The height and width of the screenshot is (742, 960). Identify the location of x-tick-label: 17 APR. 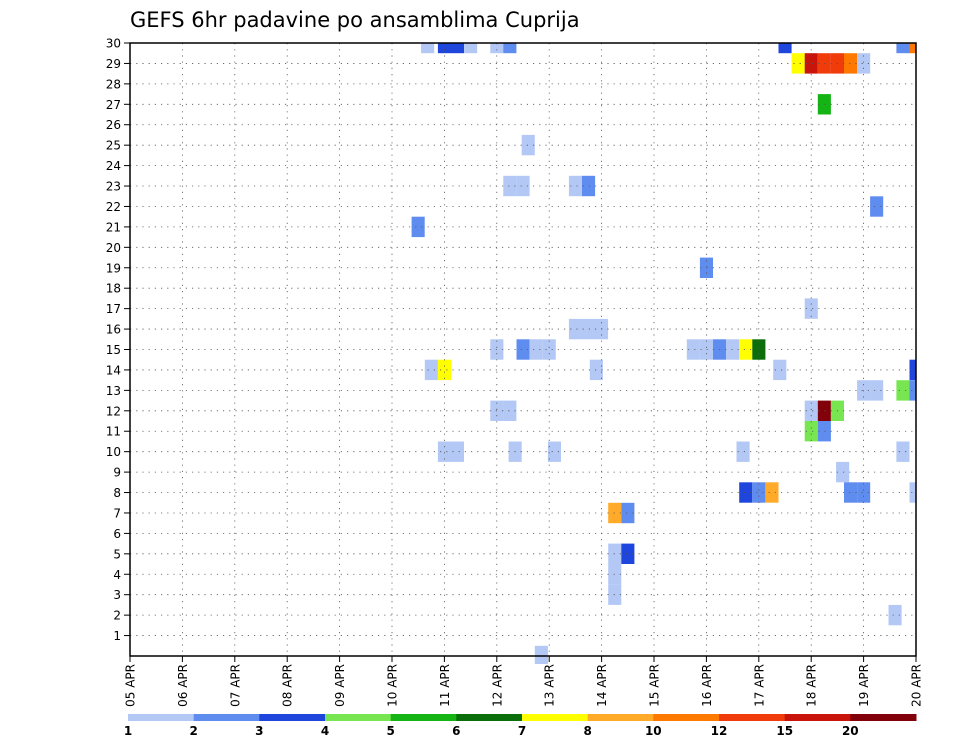
(759, 685).